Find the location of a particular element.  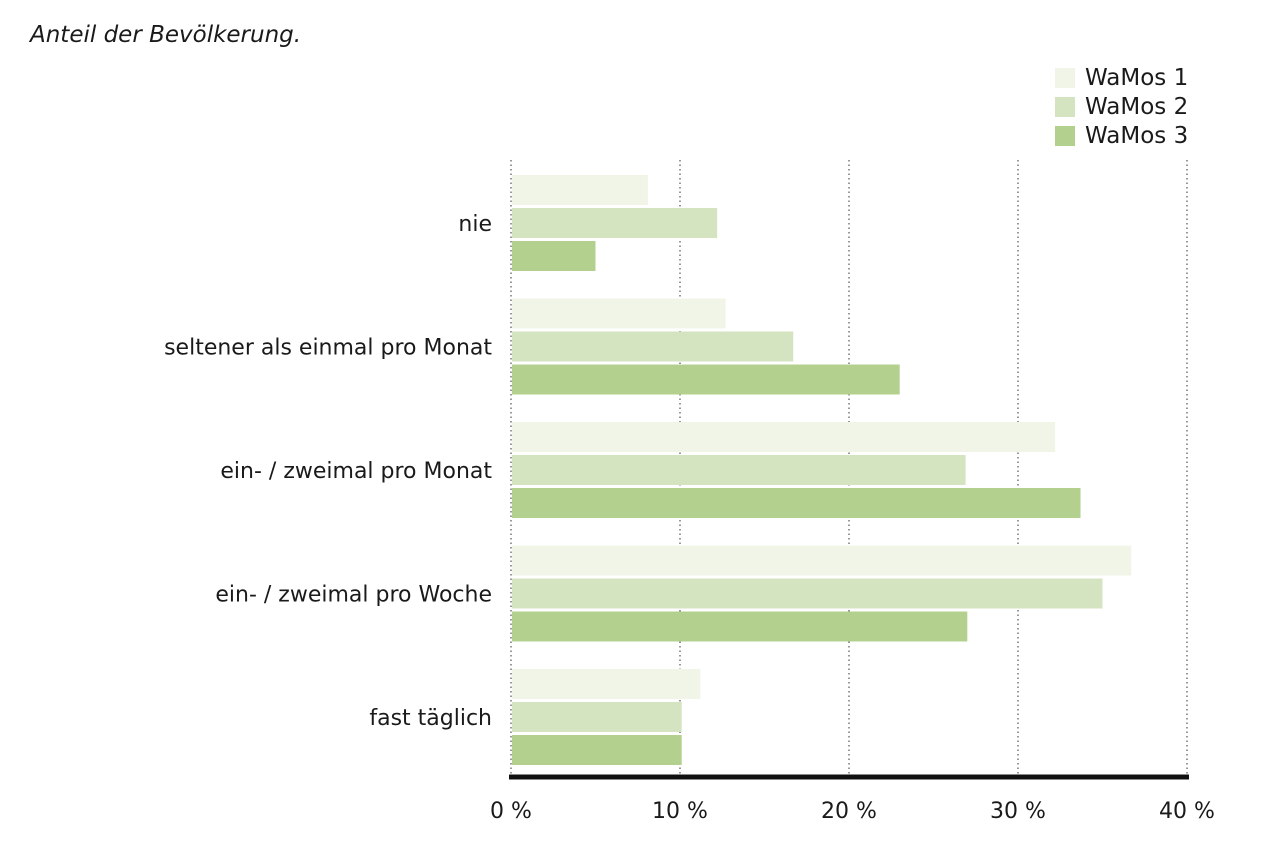

legend-label-wamos-1: WaMos 1 is located at coordinates (1137, 77).